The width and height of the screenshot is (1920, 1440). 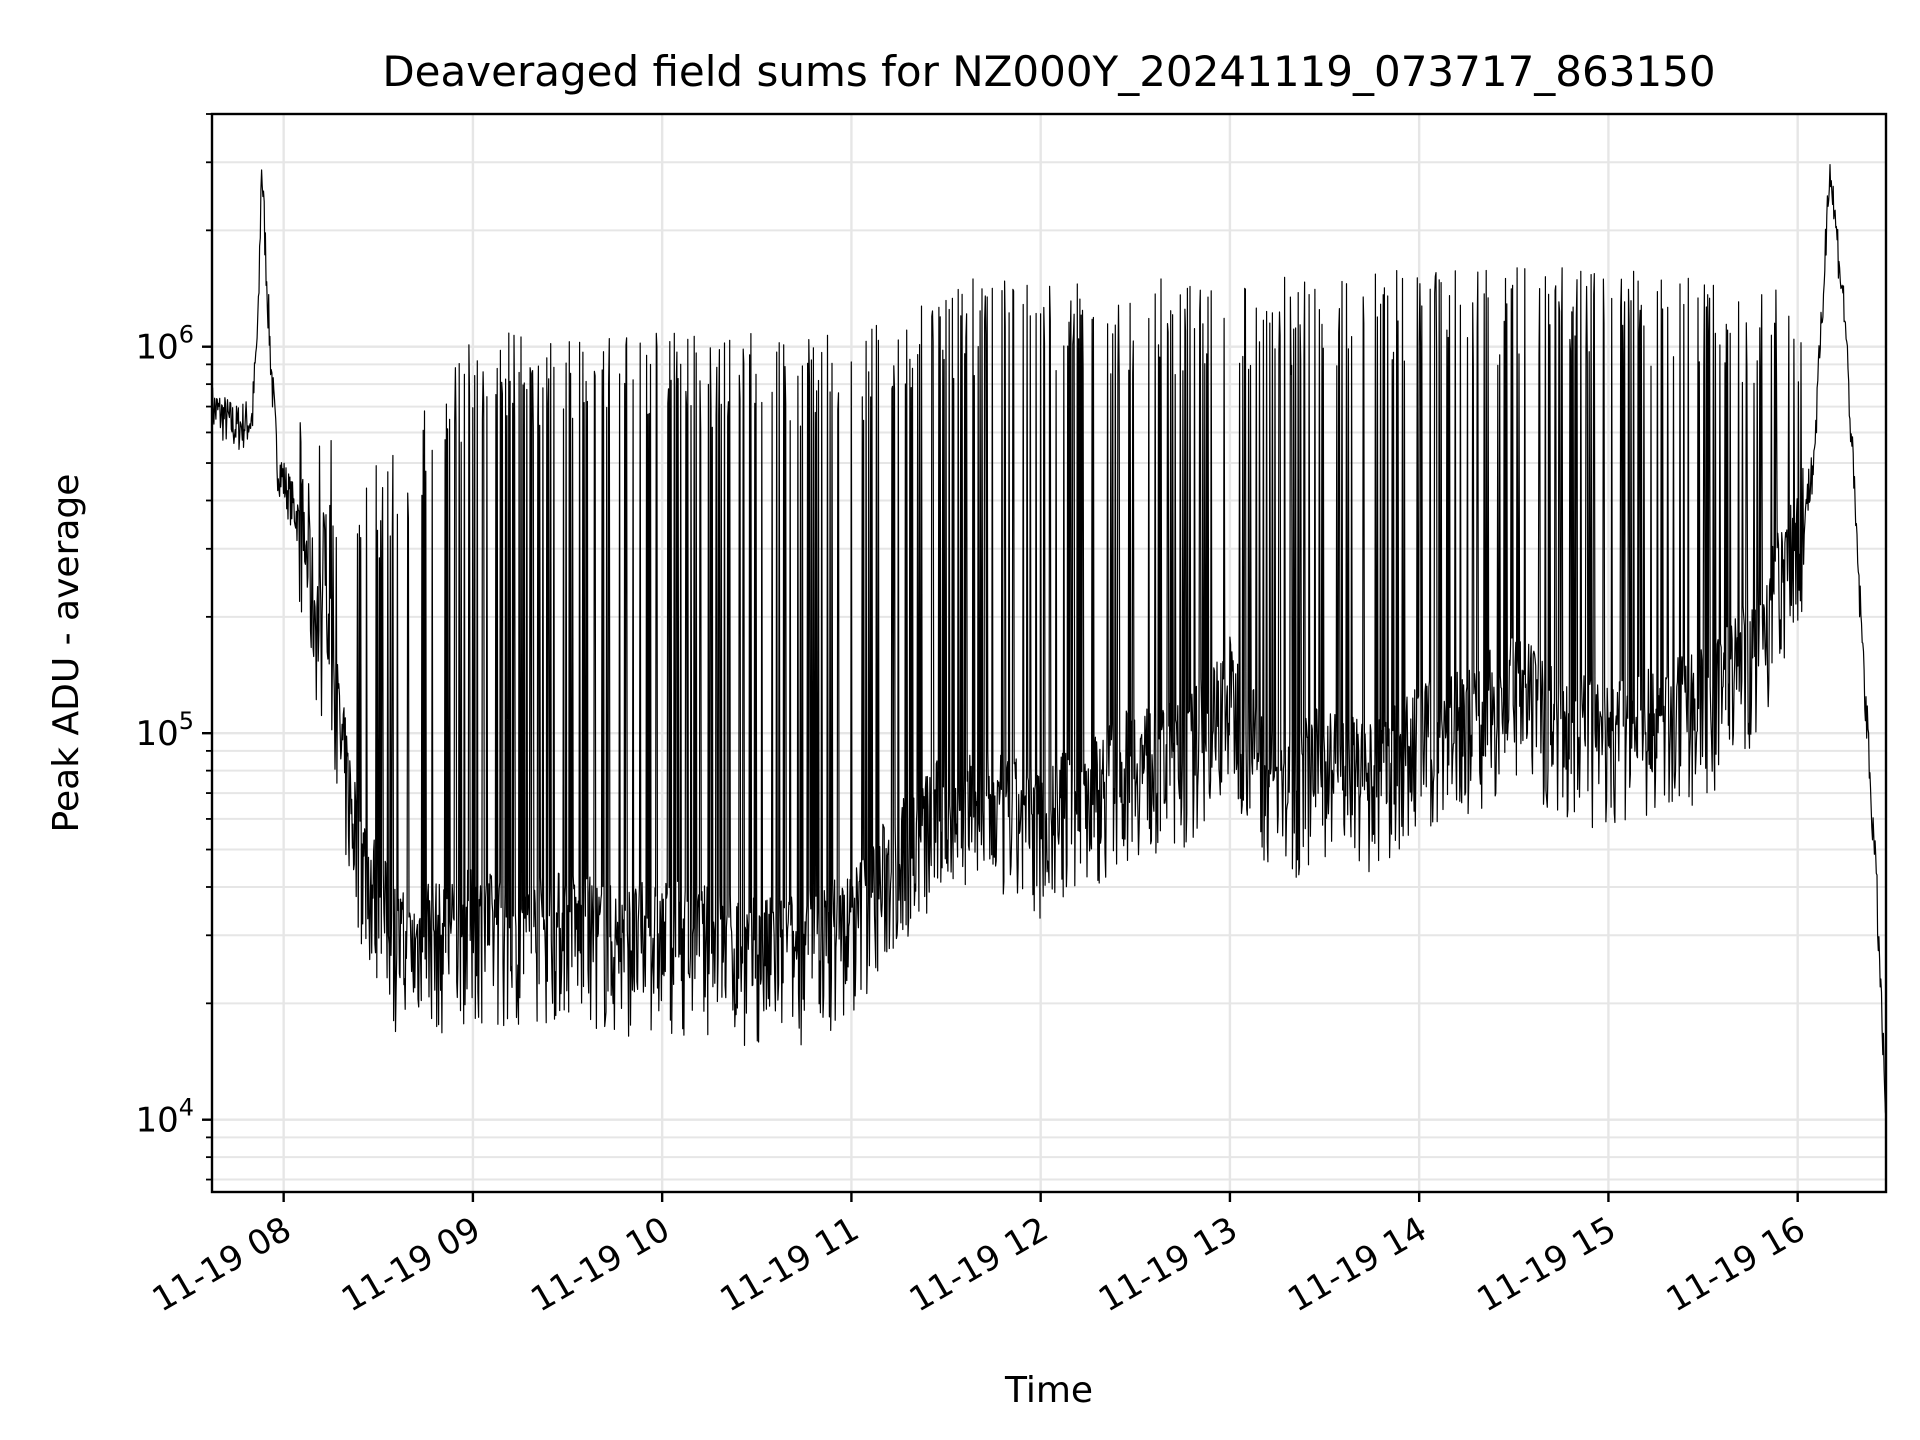 What do you see at coordinates (164, 344) in the screenshot?
I see `y-tick-label: 10⁶` at bounding box center [164, 344].